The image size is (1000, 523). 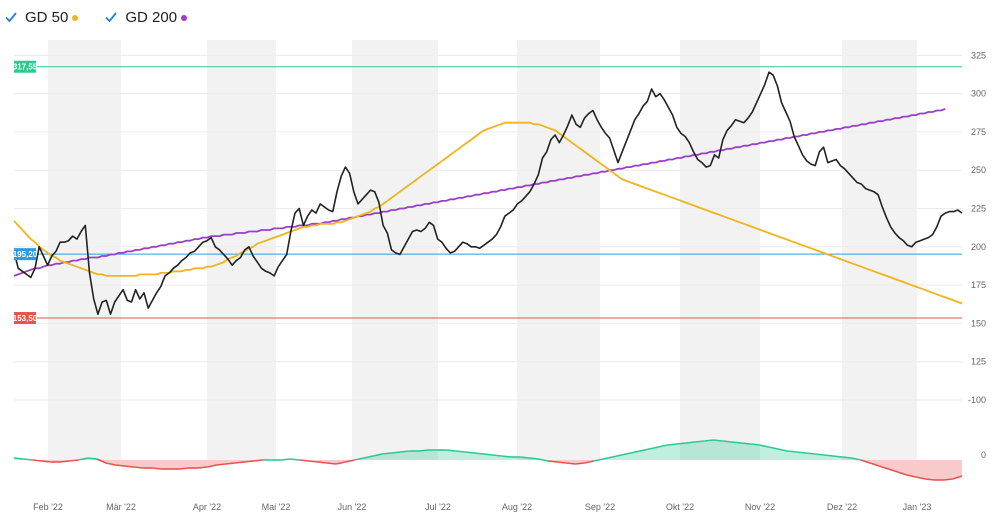 What do you see at coordinates (96, 17) in the screenshot?
I see `chart-legend: GD 50 GD 200` at bounding box center [96, 17].